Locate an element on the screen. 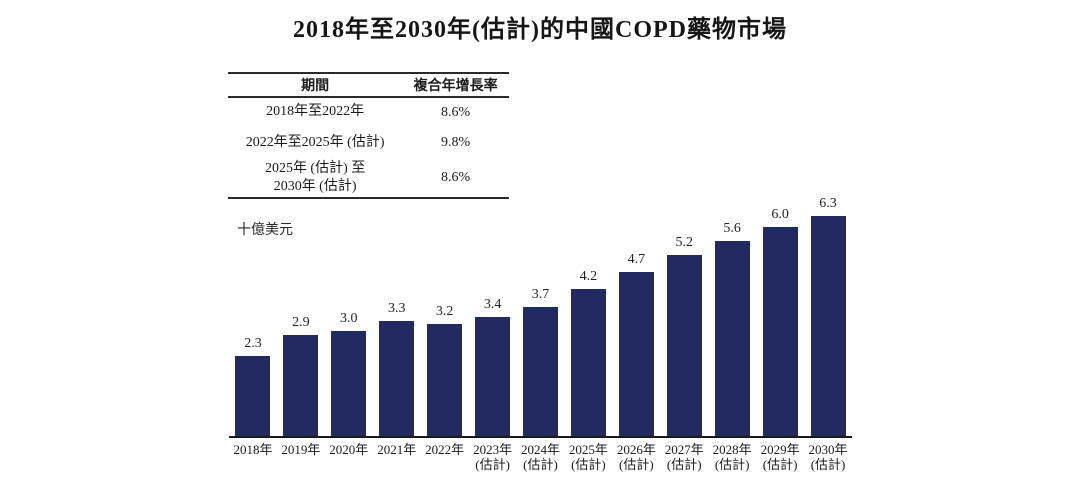  bar-value-label: 2.9 is located at coordinates (301, 322).